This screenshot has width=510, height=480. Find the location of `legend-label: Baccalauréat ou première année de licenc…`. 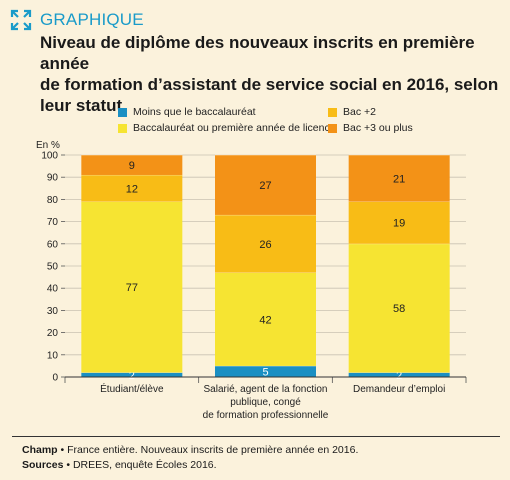

legend-label: Baccalauréat ou première année de licenc… is located at coordinates (234, 128).